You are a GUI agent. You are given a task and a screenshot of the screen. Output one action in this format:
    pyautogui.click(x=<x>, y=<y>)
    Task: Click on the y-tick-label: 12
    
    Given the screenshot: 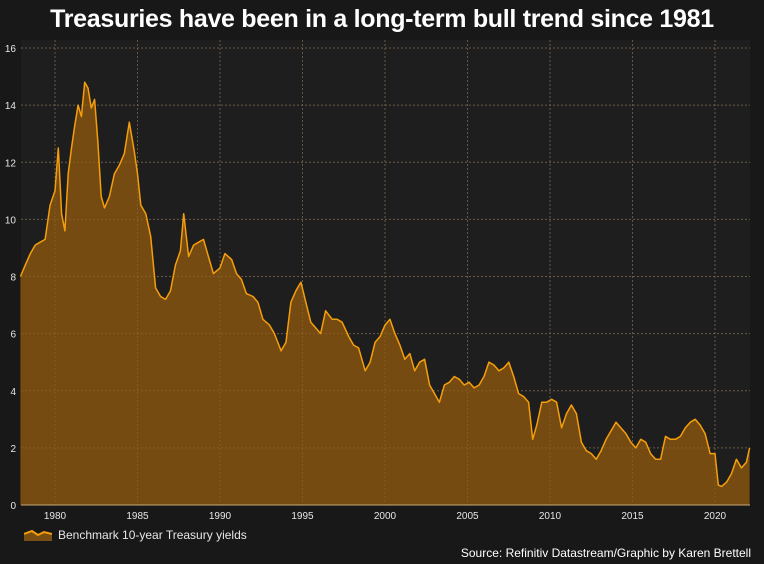 What is the action you would take?
    pyautogui.click(x=11, y=163)
    